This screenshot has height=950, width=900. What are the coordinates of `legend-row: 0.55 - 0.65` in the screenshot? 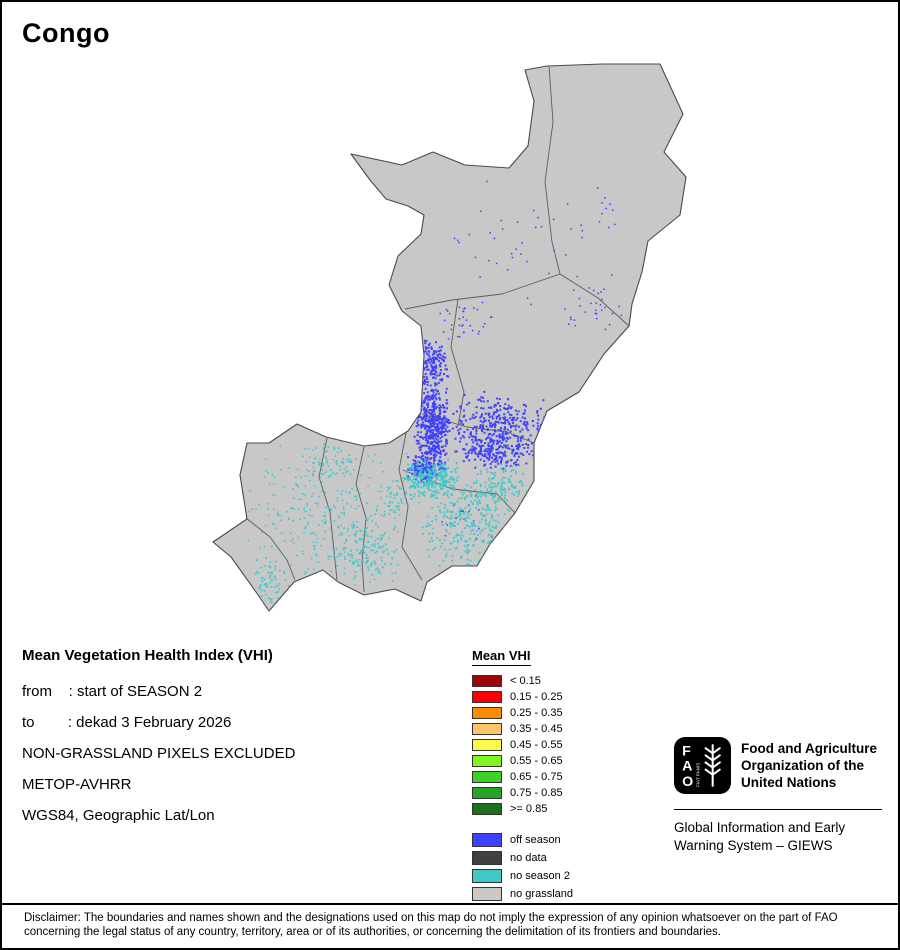 It's located at (522, 761).